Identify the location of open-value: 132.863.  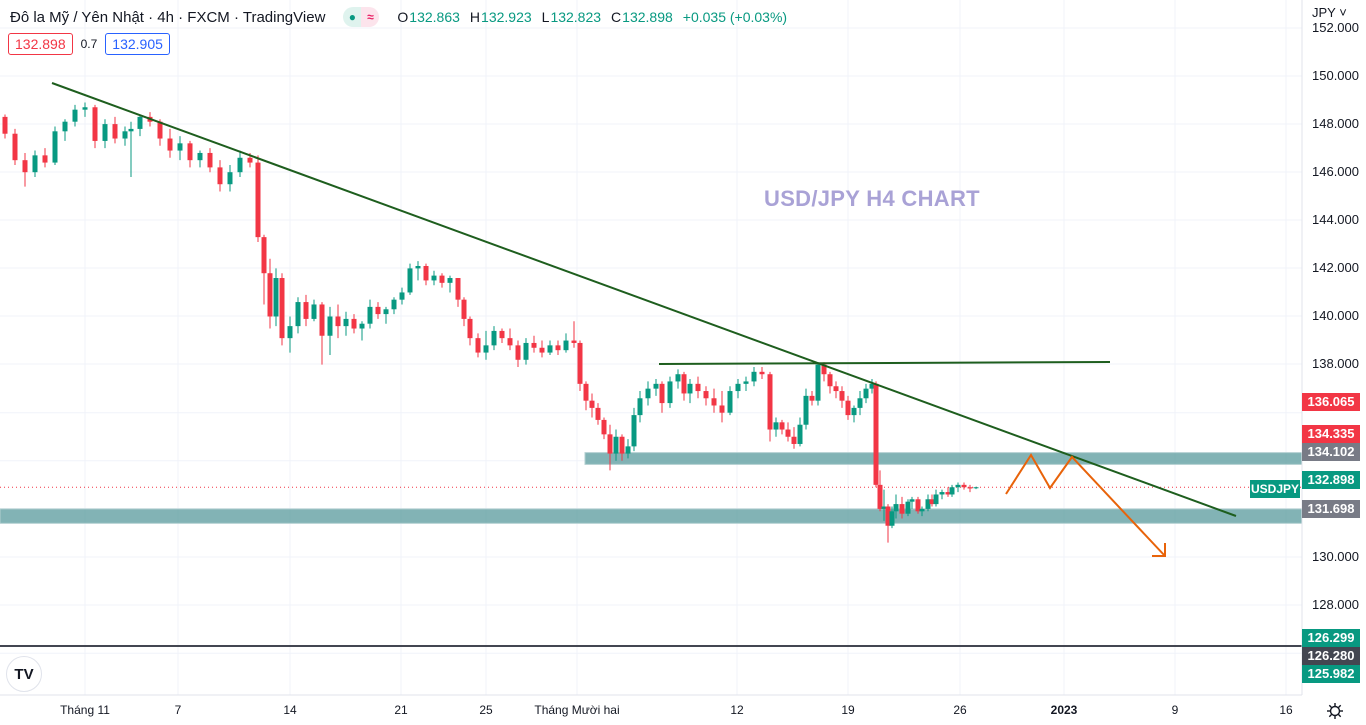
(434, 17).